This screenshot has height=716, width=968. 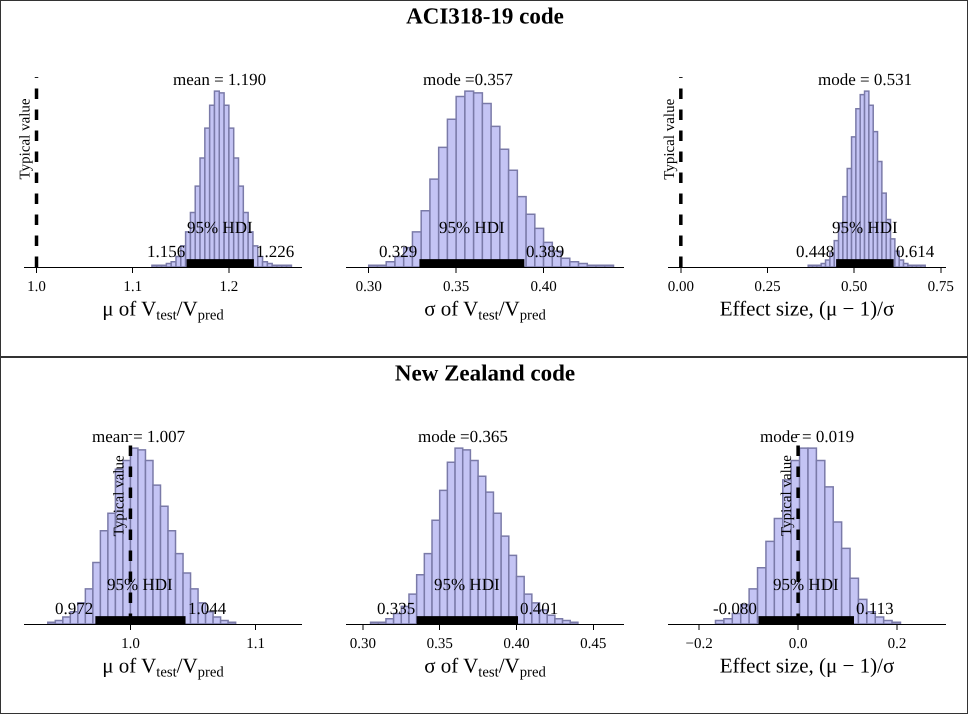 I want to click on chart-title: ACI318-19 code, so click(x=485, y=15).